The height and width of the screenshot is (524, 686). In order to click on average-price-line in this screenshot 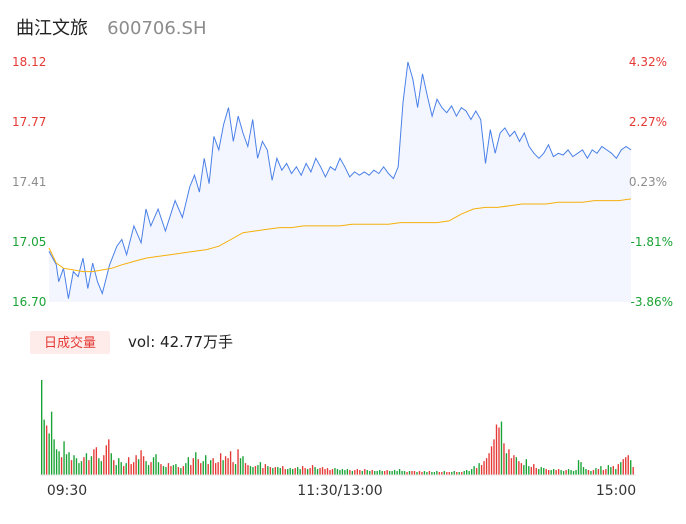, I will do `click(340, 235)`.